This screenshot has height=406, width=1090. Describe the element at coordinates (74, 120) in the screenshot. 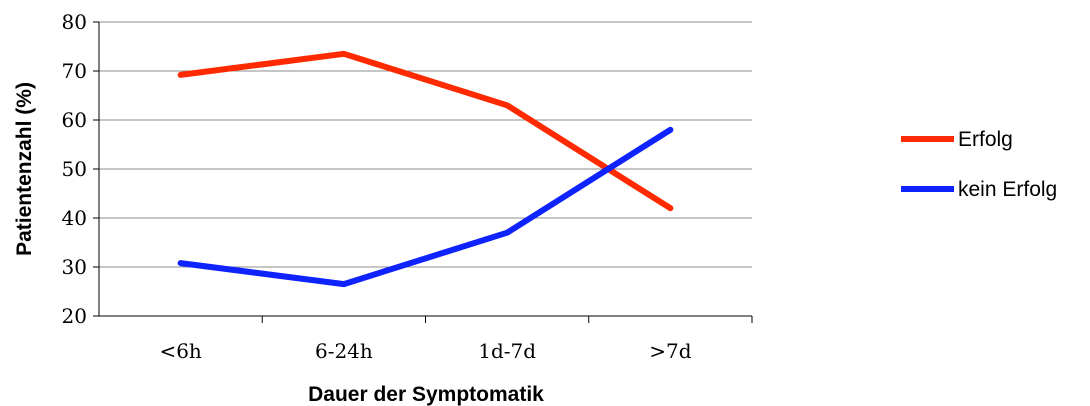

I see `y-tick-label: 60` at that location.